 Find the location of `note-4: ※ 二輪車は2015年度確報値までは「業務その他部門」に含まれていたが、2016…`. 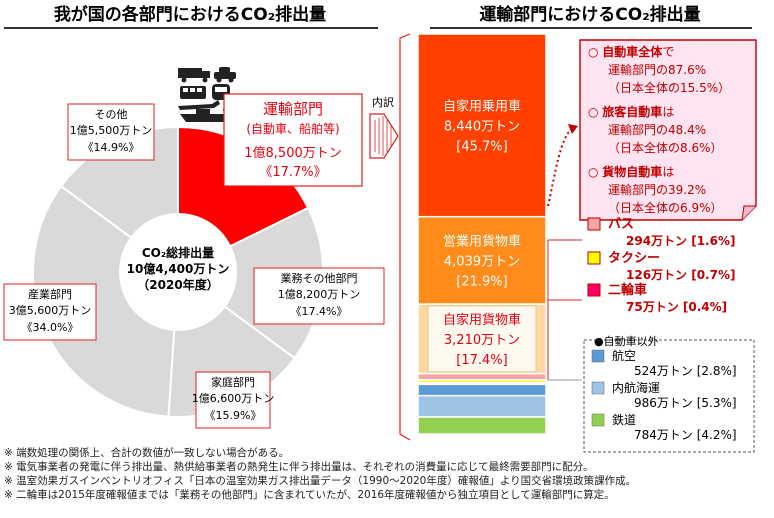

note-4: ※ 二輪車は2015年度確報値までは「業務その他部門」に含まれていたが、2016… is located at coordinates (309, 495).